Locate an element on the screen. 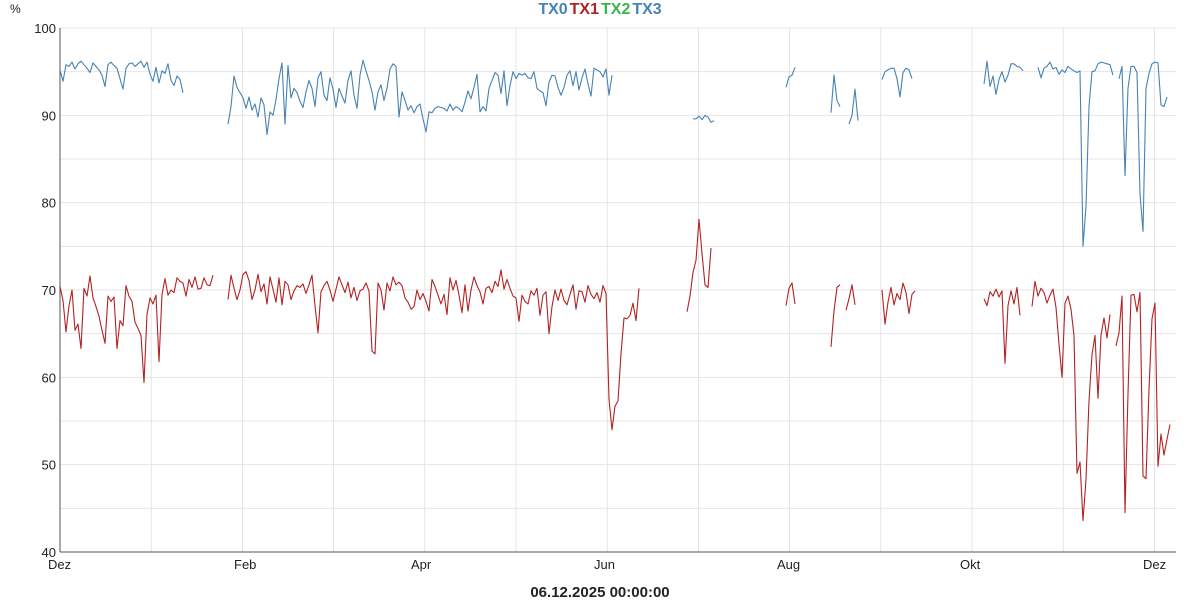 The height and width of the screenshot is (601, 1200). y-tick-label: 80 is located at coordinates (49, 203).